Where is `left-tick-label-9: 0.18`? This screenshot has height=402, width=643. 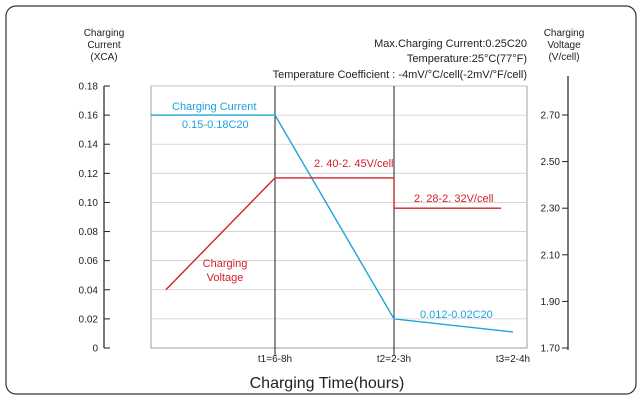
left-tick-label-9: 0.18 is located at coordinates (89, 87).